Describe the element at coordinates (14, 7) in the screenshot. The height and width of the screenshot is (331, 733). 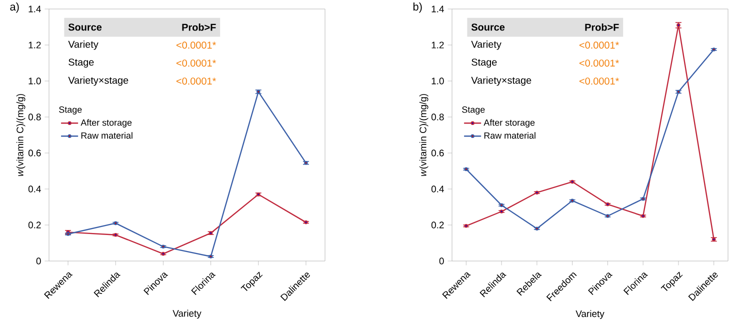
I see `chart-title: a)` at that location.